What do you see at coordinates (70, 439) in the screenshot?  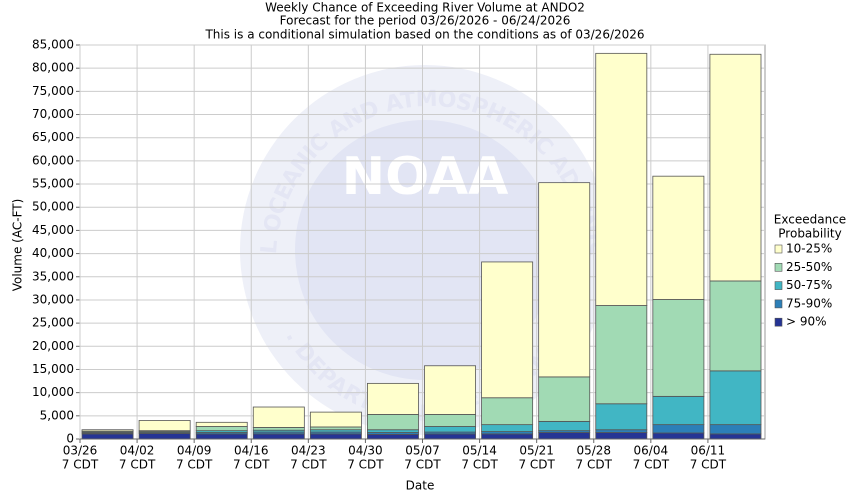 I see `y-tick-label: 0` at bounding box center [70, 439].